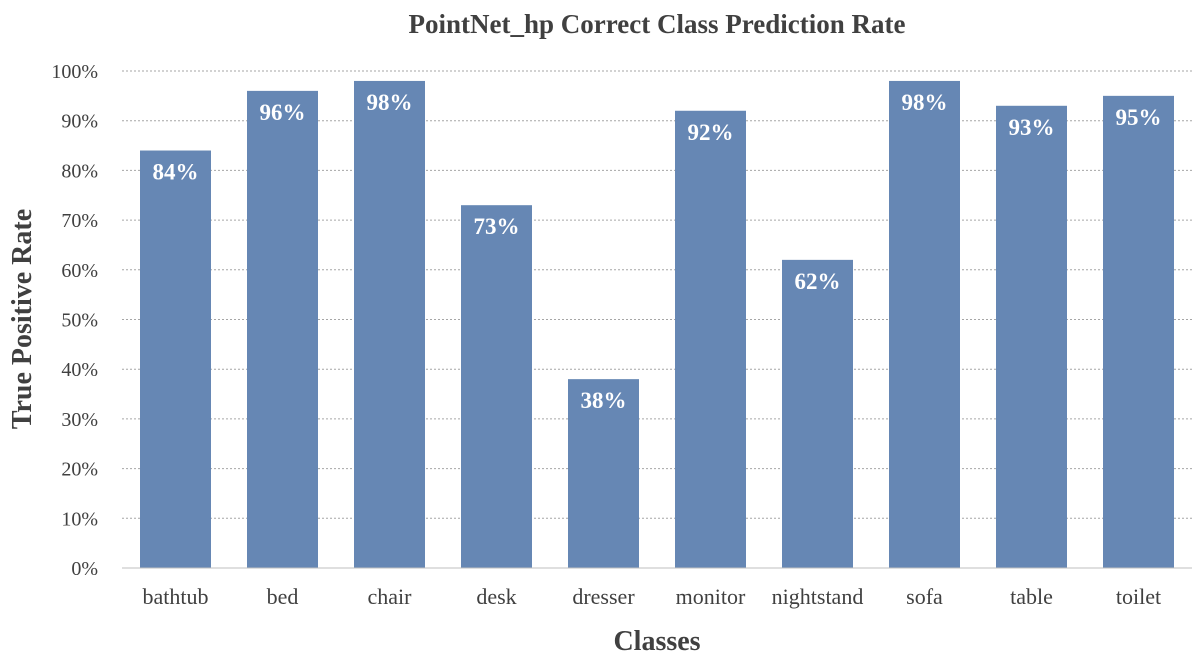 The height and width of the screenshot is (662, 1200). I want to click on x-tick-label-nightstand: nightstand, so click(818, 596).